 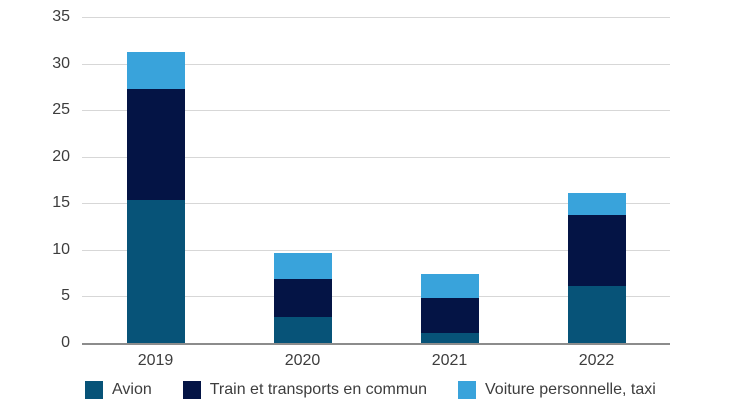 I want to click on bar-segment-2020-voiture, so click(x=302, y=265).